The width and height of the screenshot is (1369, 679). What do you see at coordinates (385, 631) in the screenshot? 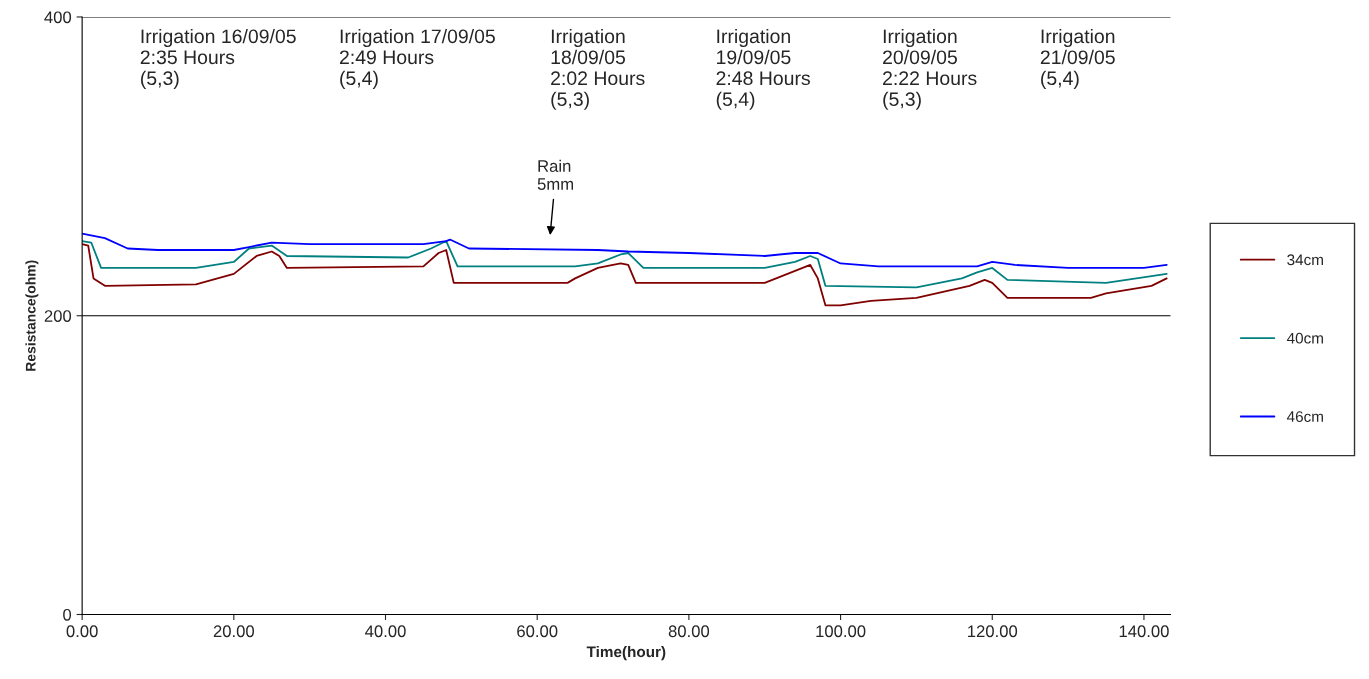
I see `x-tick-label: 40.00` at bounding box center [385, 631].